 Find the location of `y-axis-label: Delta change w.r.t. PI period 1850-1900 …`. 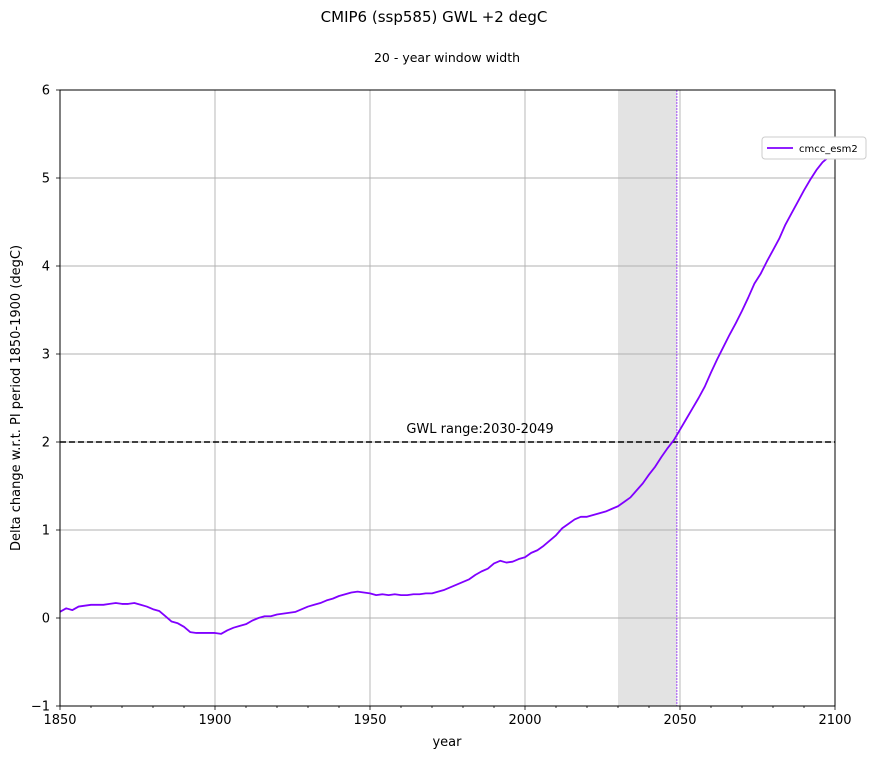

y-axis-label: Delta change w.r.t. PI period 1850-1900 … is located at coordinates (16, 398).